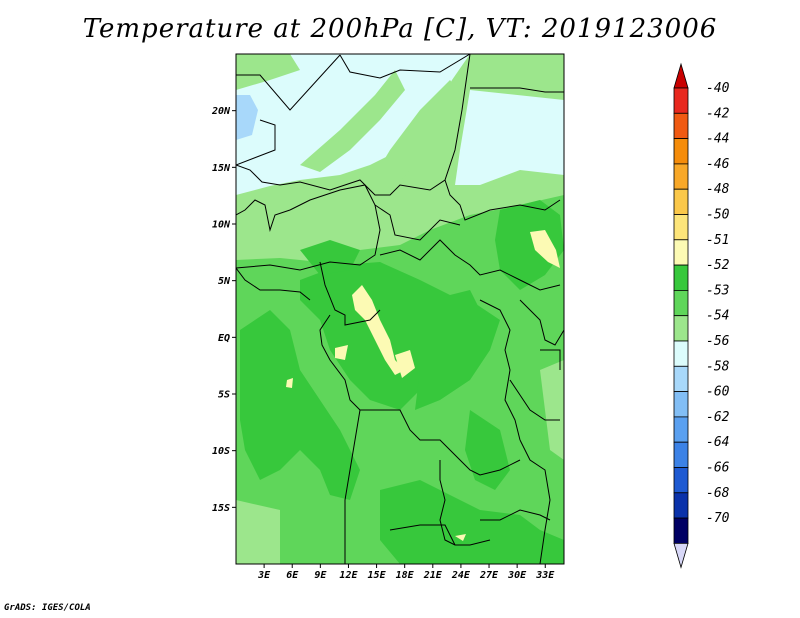 This screenshot has height=618, width=800. Describe the element at coordinates (681, 556) in the screenshot. I see `colorbar-bottom-arrow` at that location.